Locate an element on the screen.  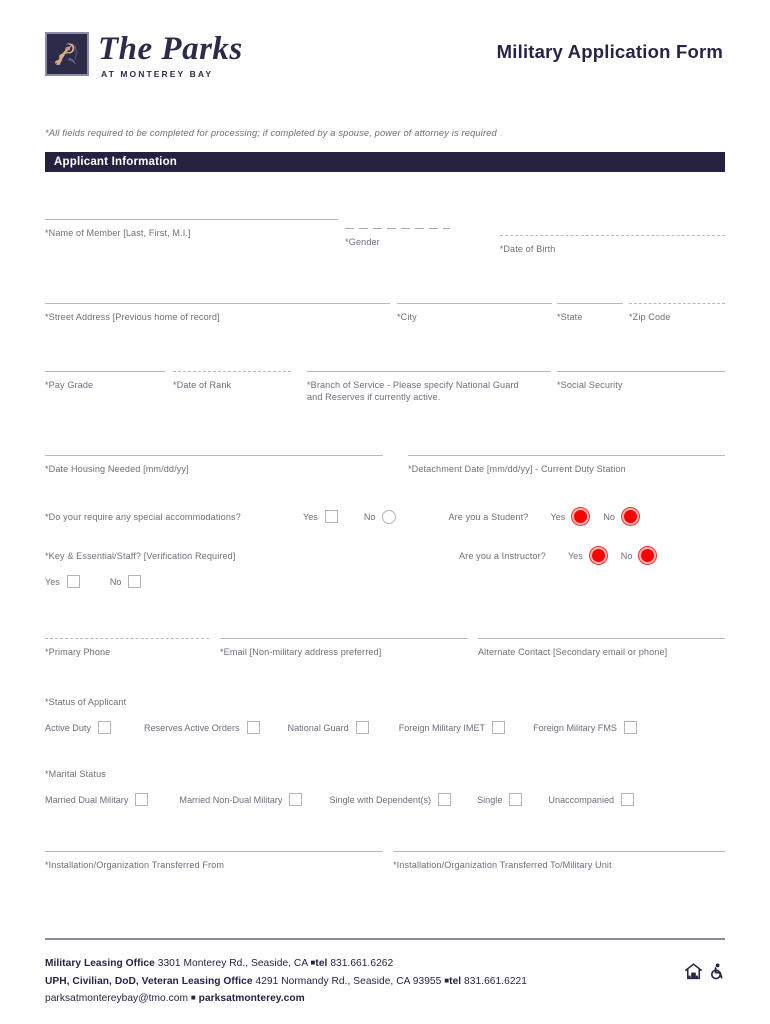
field-date-of-birth: *Date of Birth is located at coordinates (612, 237).